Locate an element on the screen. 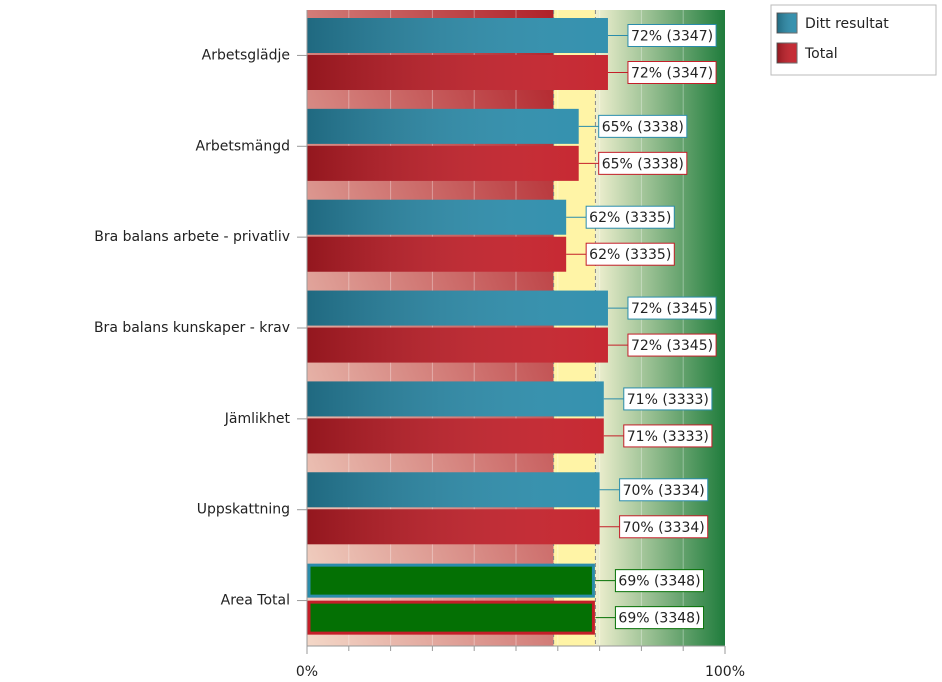 The image size is (942, 682). category-label: Uppskattning is located at coordinates (243, 510).